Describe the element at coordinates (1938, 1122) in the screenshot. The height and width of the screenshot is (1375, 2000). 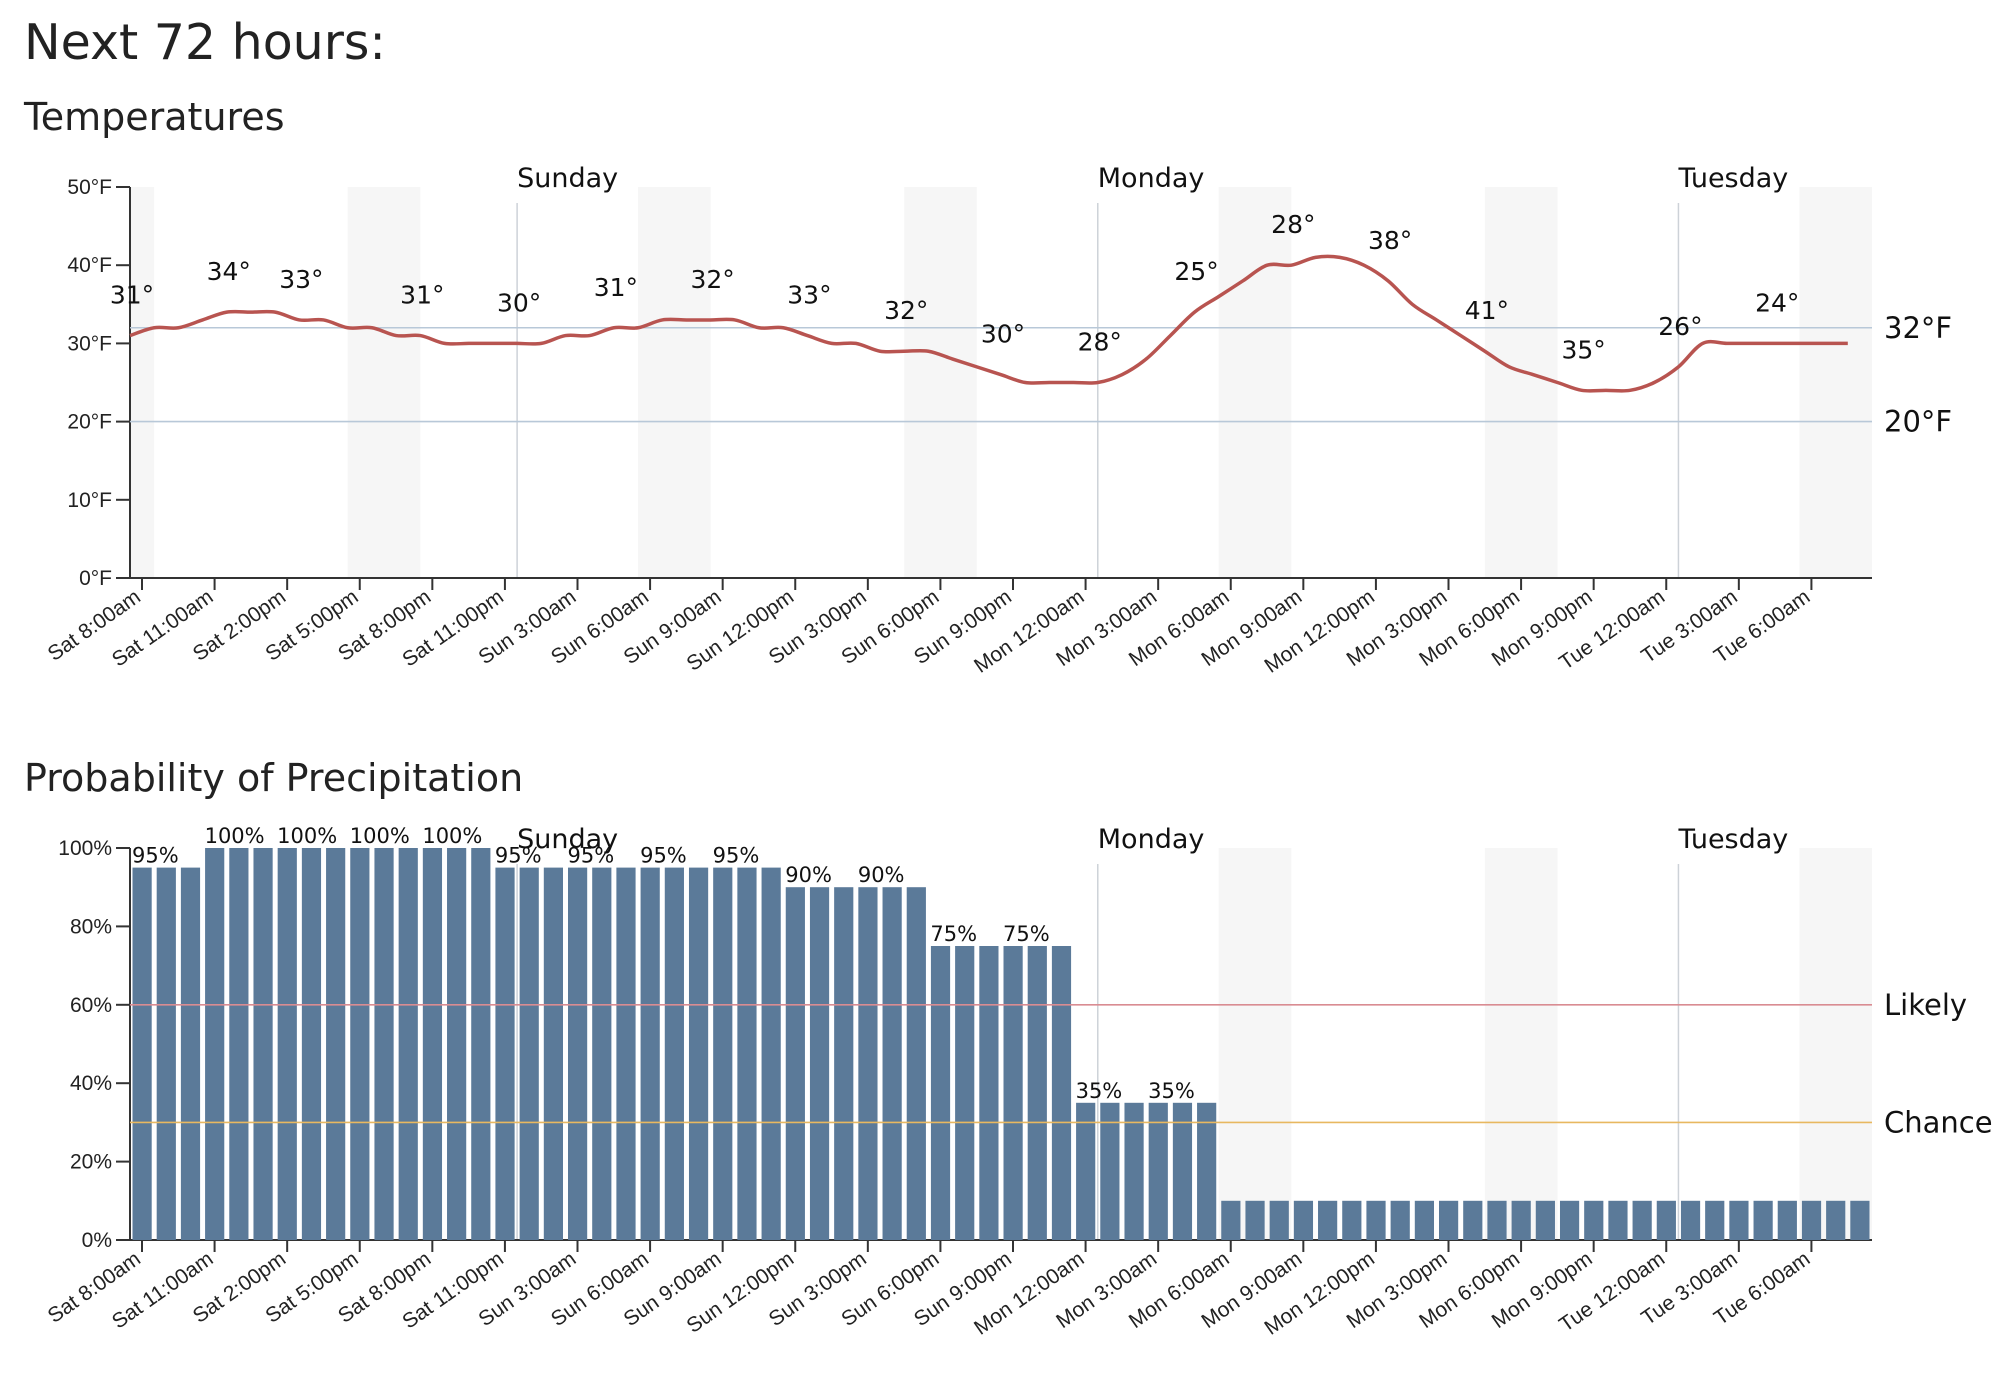
I see `reference-line-label: Chance` at that location.